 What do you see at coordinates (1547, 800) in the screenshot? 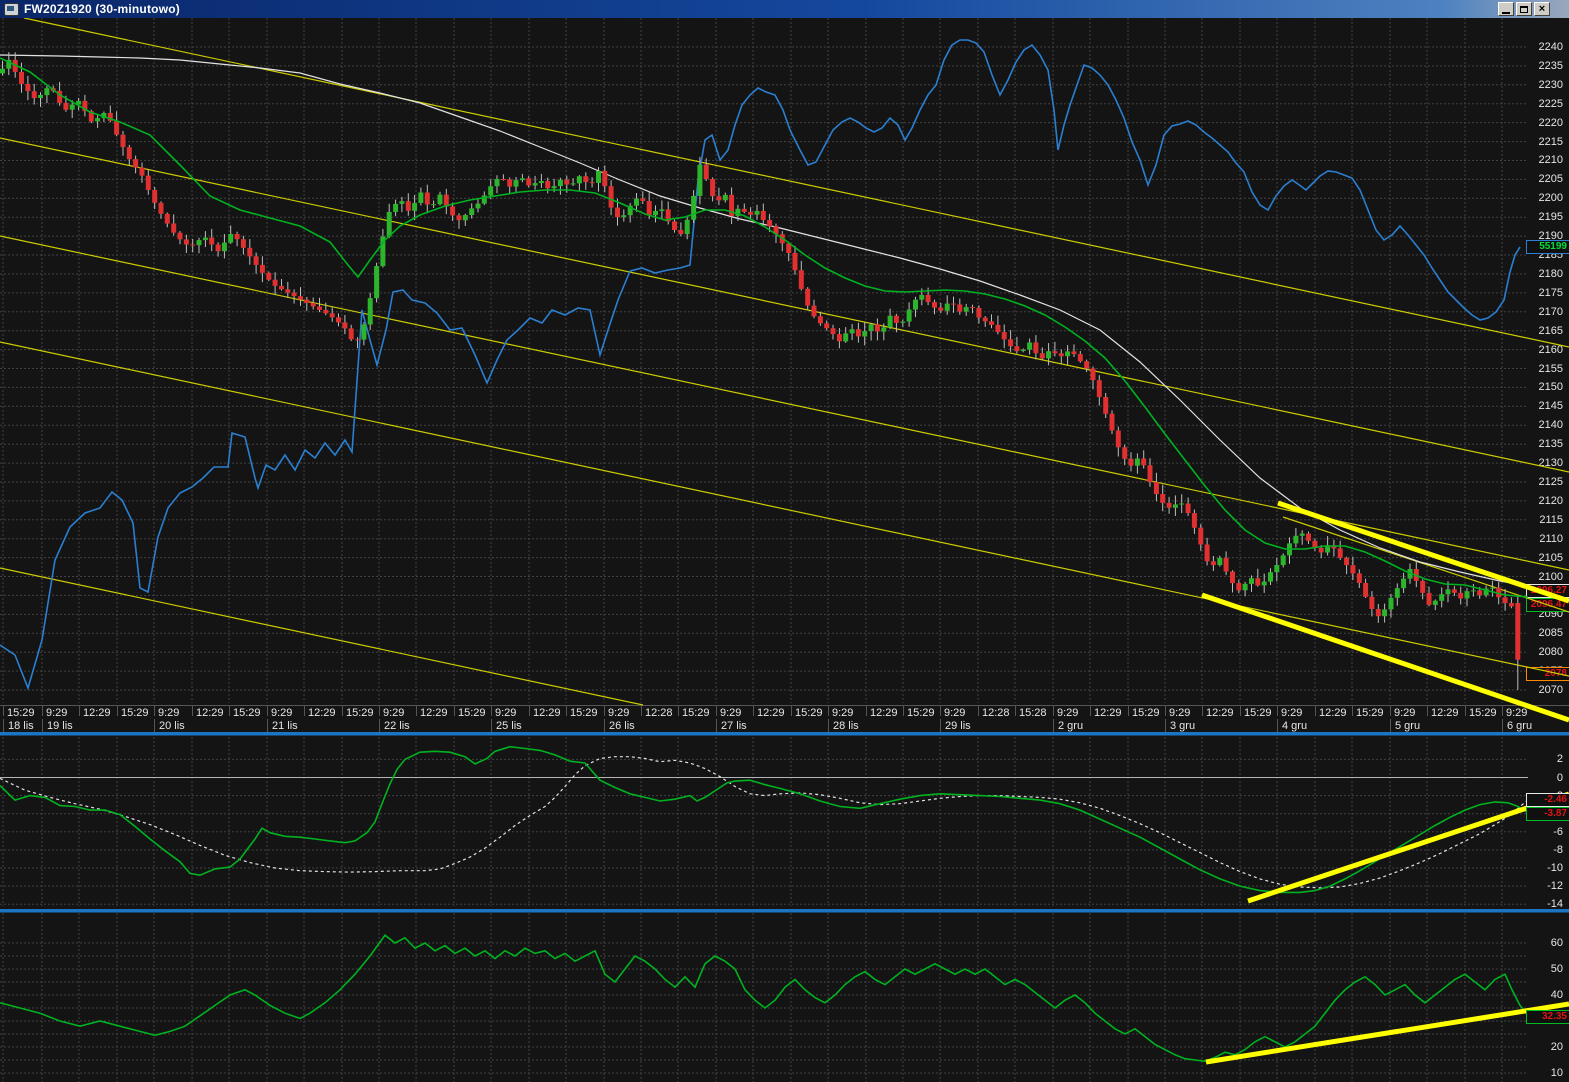
I see `macd-signal-value-box: -2.46` at bounding box center [1547, 800].